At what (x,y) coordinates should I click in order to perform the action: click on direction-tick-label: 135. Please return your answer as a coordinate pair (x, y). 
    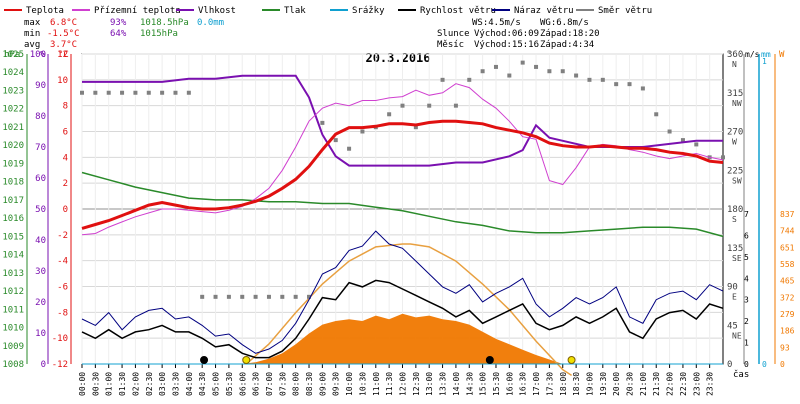
    Looking at the image, I should click on (735, 249).